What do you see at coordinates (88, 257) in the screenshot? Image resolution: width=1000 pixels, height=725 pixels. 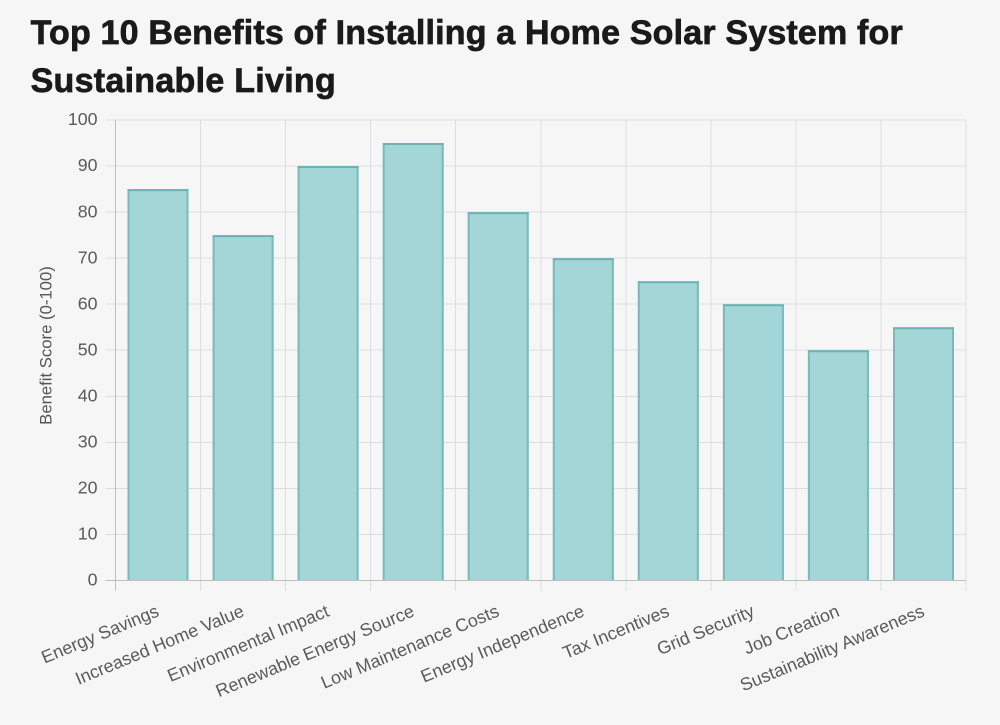 I see `svg-text: 70` at bounding box center [88, 257].